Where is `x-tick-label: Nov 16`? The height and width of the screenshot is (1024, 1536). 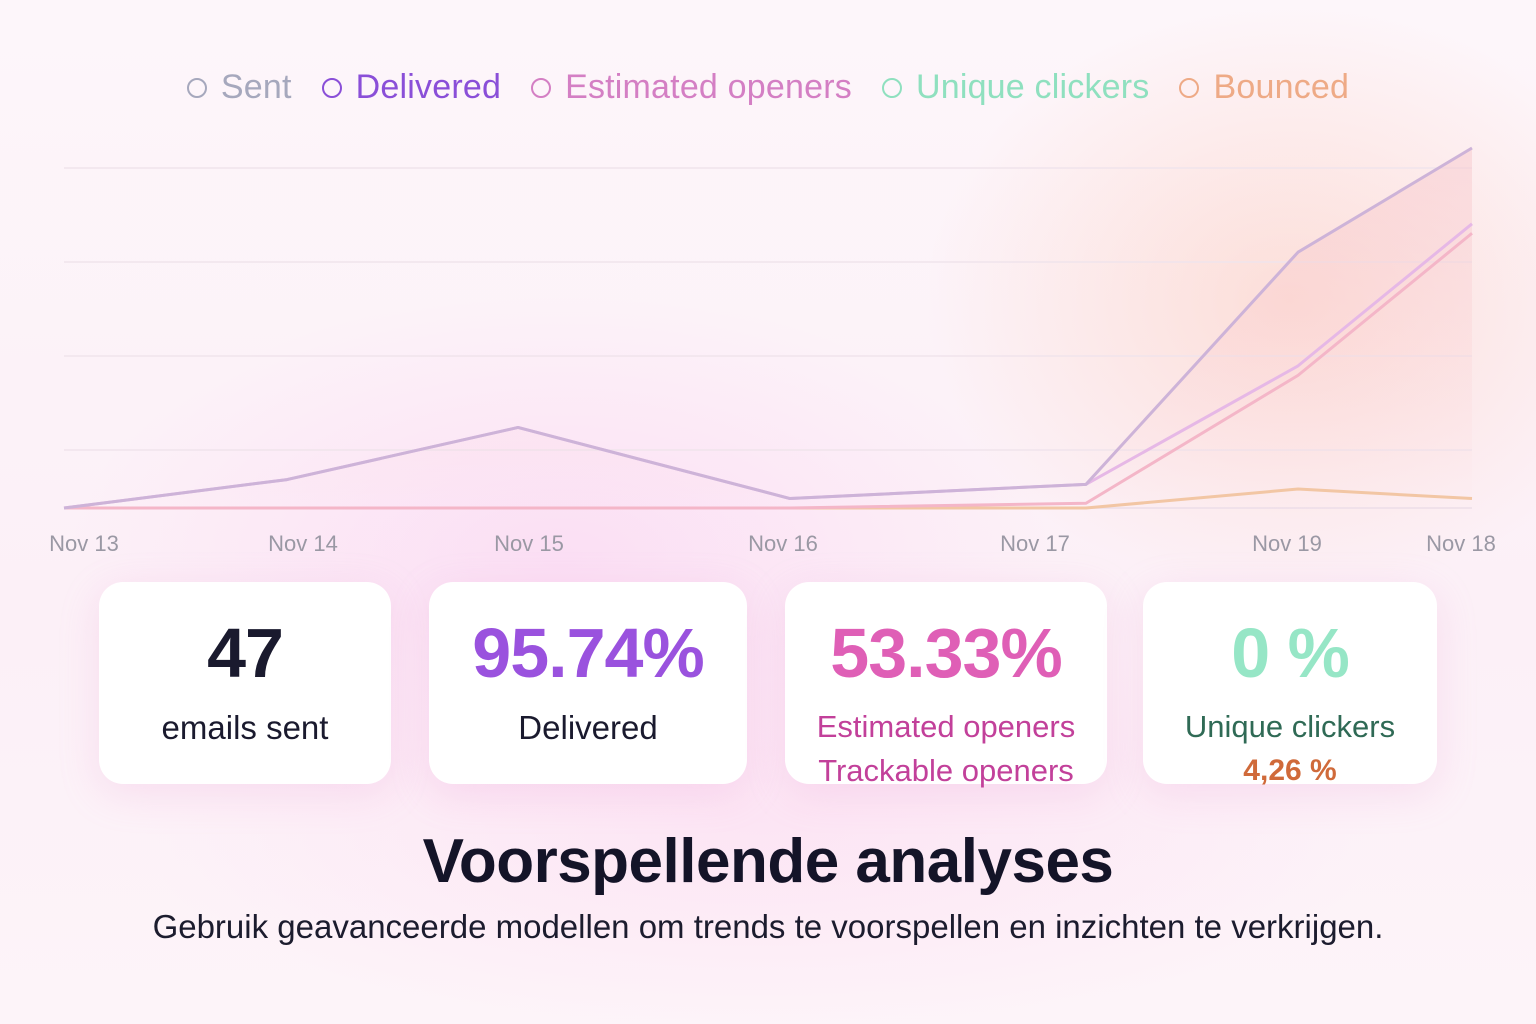 x-tick-label: Nov 16 is located at coordinates (783, 543).